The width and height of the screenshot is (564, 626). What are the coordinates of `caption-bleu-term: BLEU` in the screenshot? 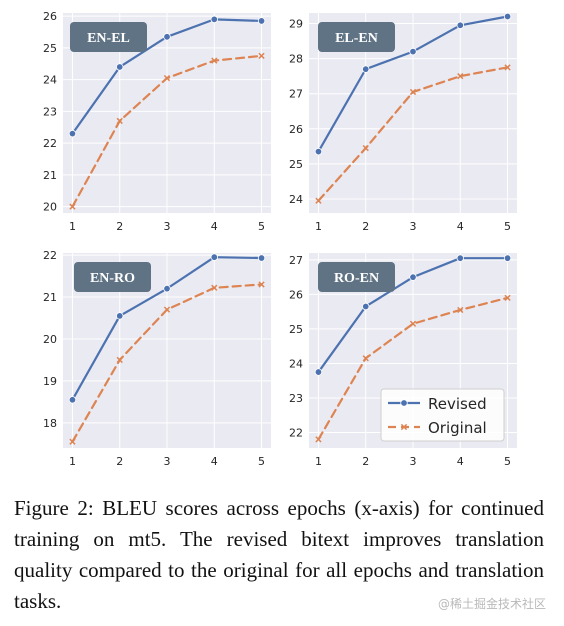 It's located at (130, 508).